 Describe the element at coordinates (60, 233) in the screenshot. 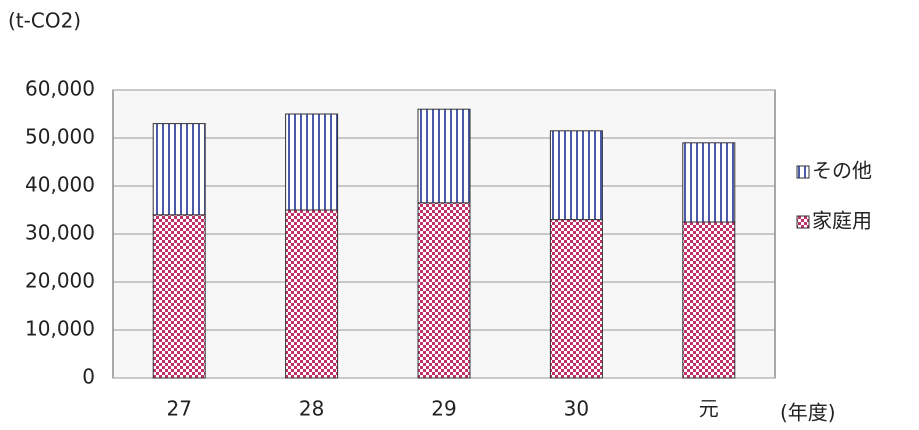

I see `y-tick-label: 30,000` at that location.